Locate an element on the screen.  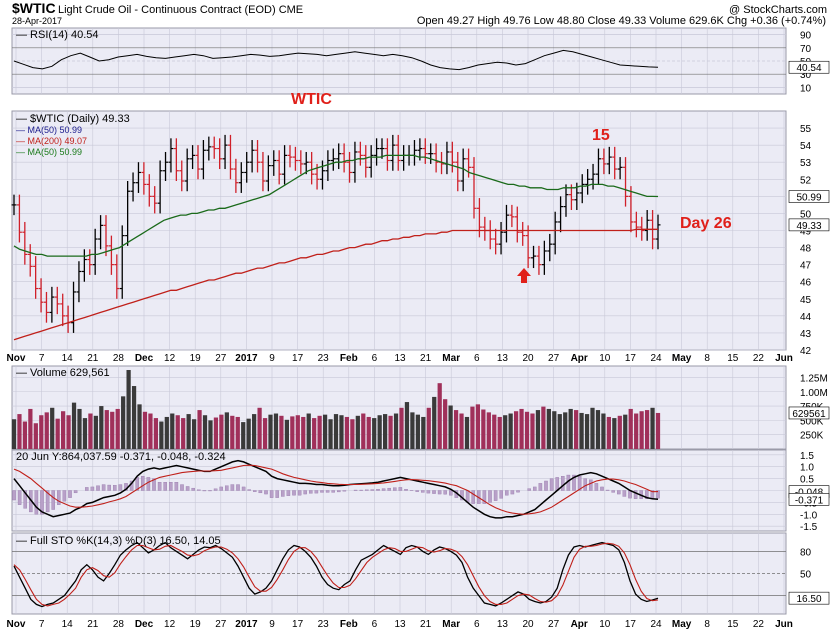
date-axis-lower-tick: 20 is located at coordinates (528, 624).